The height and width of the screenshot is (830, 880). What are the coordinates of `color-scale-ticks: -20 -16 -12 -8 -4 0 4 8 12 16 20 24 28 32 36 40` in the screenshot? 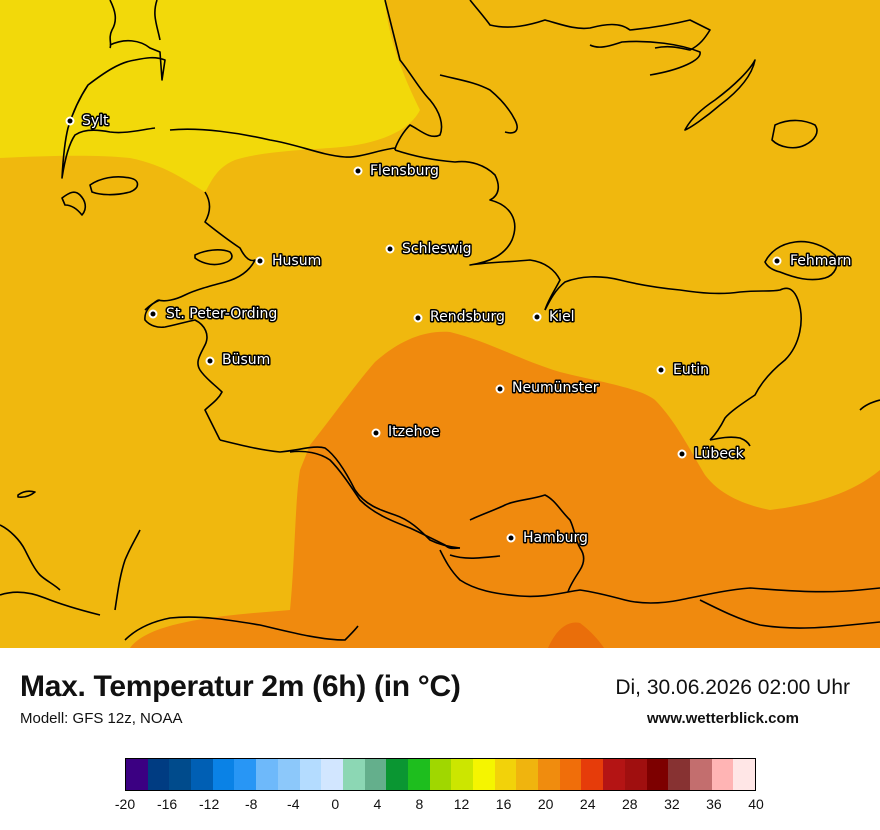 It's located at (439, 806).